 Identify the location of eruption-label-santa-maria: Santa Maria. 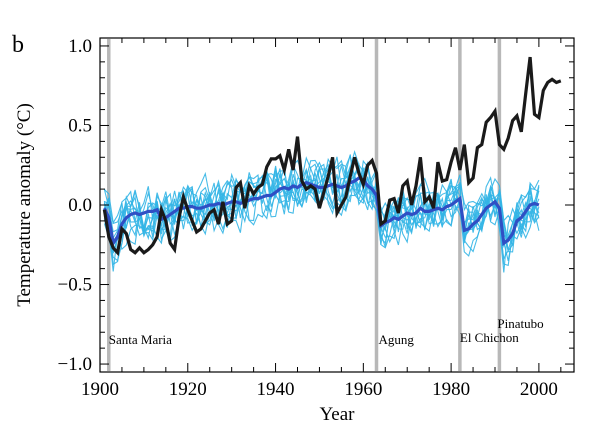
(140, 339).